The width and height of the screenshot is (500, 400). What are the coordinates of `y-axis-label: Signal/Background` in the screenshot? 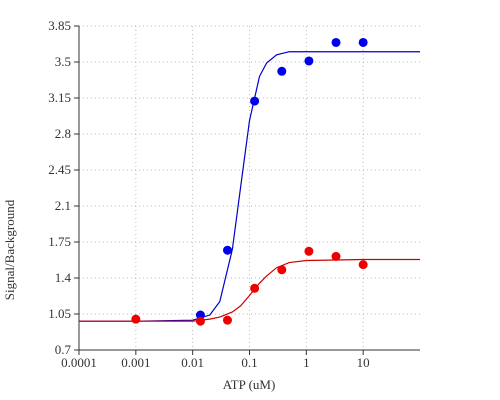 It's located at (9, 249).